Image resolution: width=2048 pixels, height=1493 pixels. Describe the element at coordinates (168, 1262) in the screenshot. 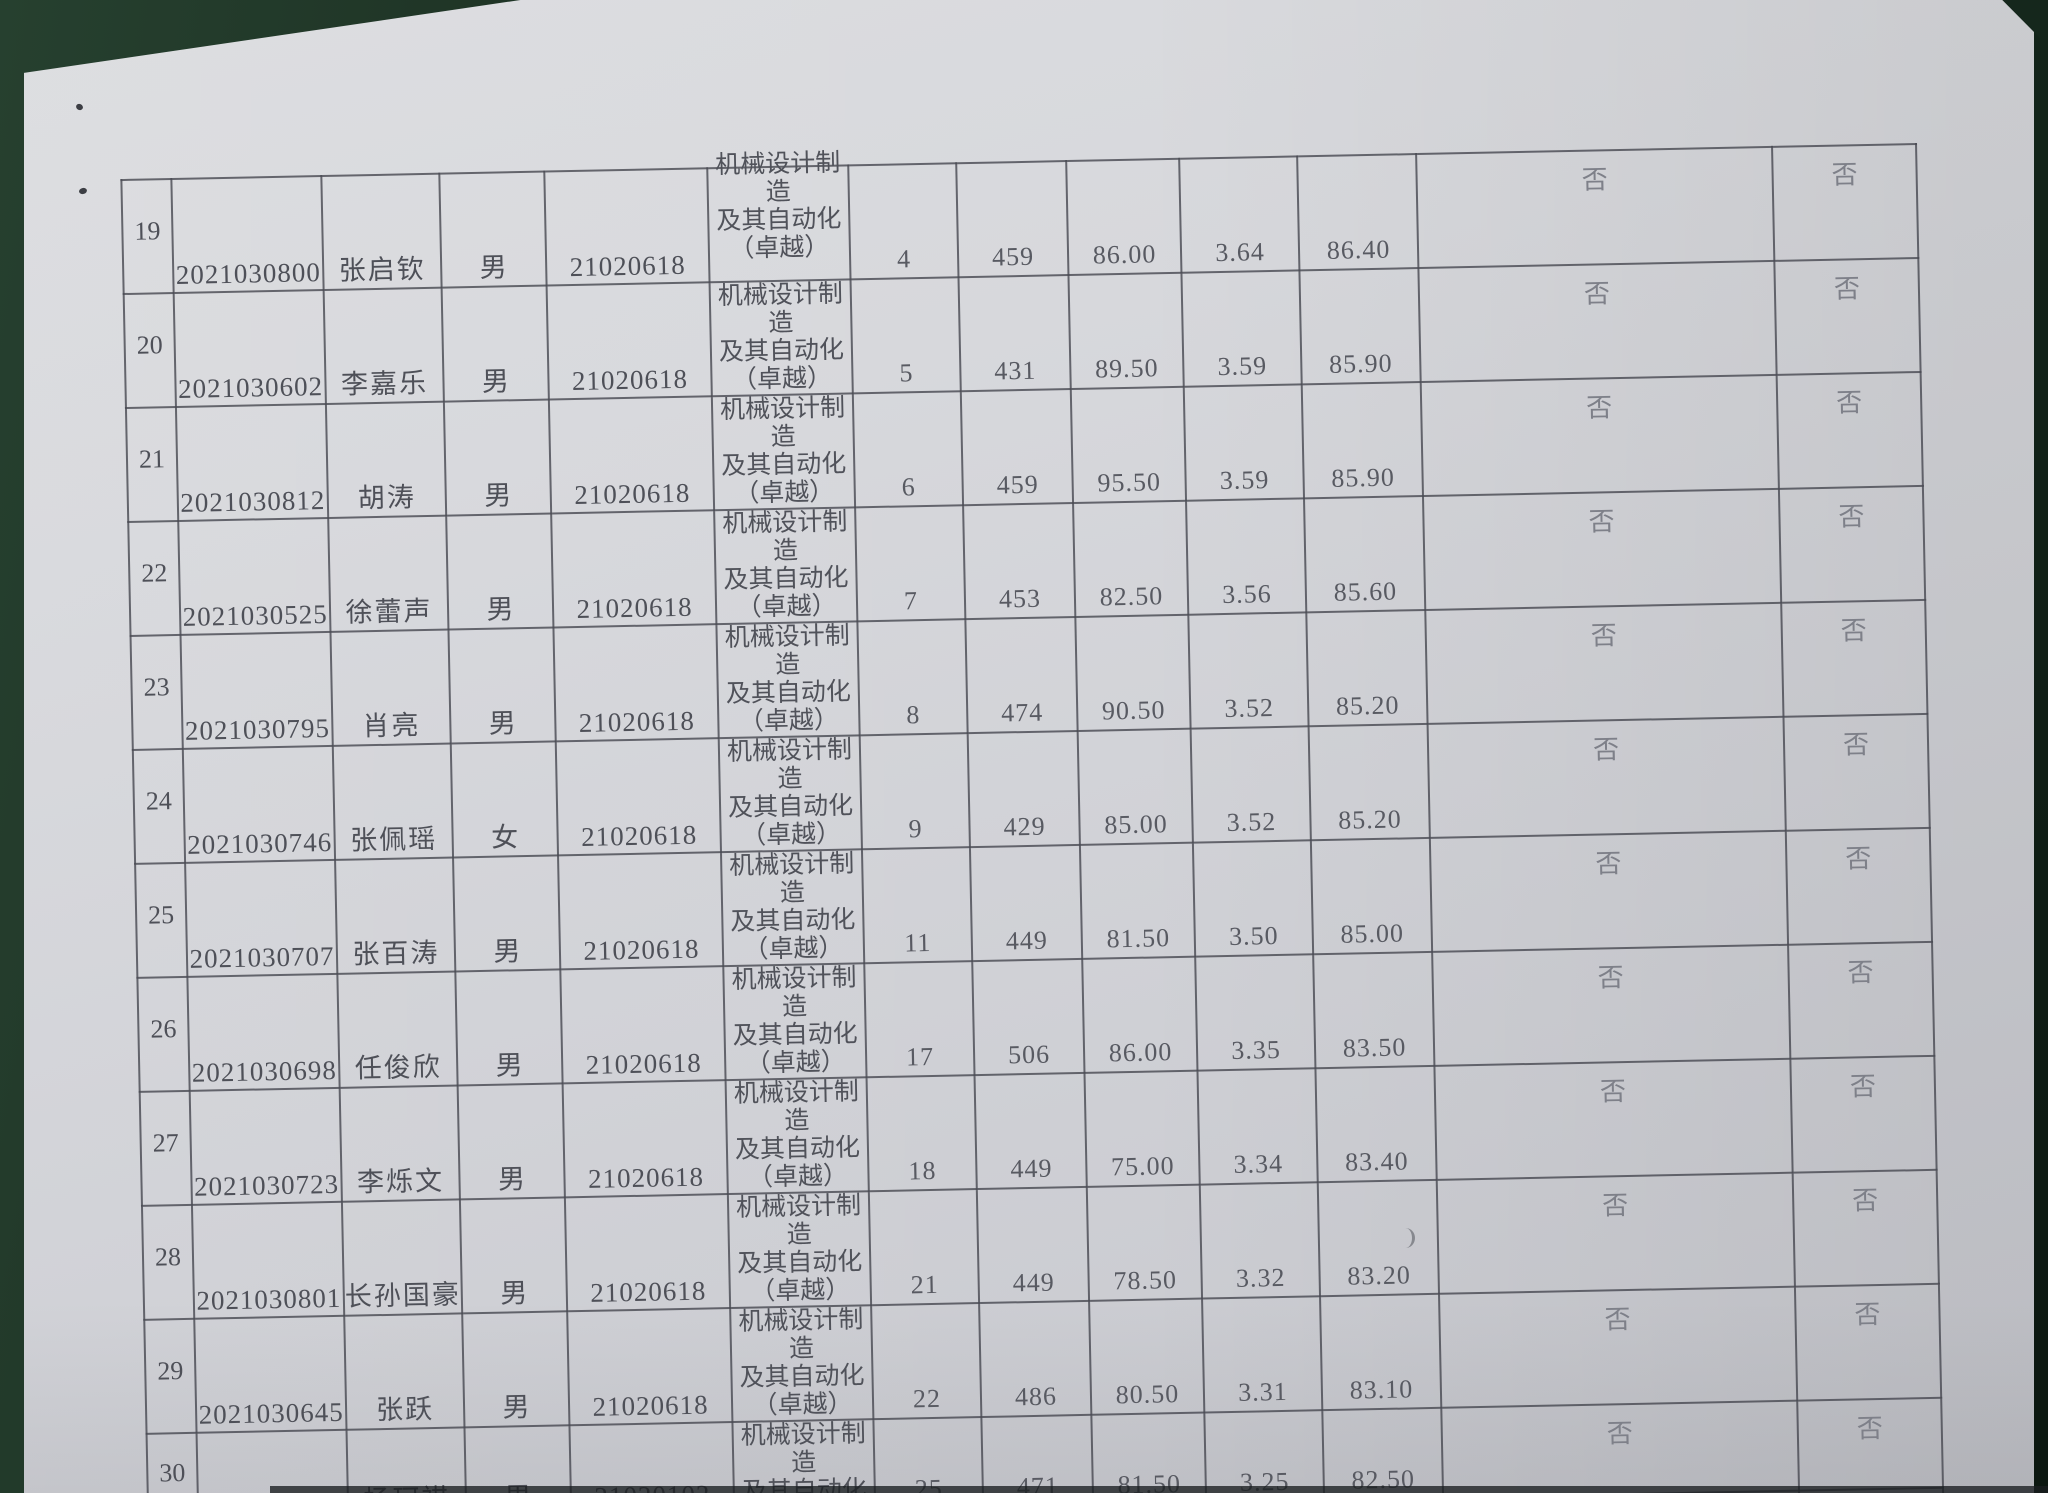

I see `cell-seq: 28` at that location.